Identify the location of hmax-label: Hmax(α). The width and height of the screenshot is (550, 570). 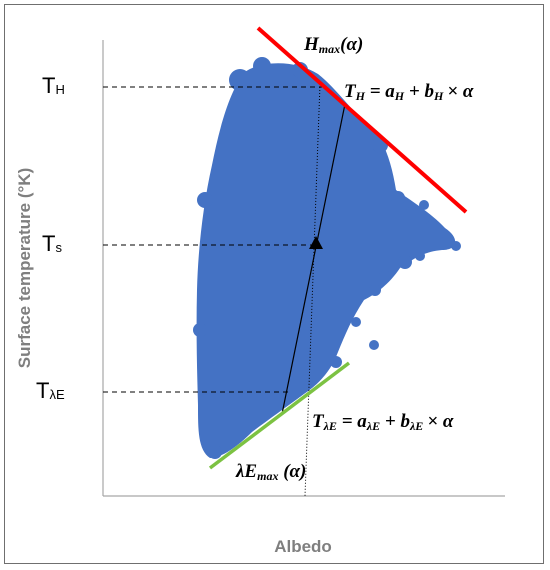
(333, 45).